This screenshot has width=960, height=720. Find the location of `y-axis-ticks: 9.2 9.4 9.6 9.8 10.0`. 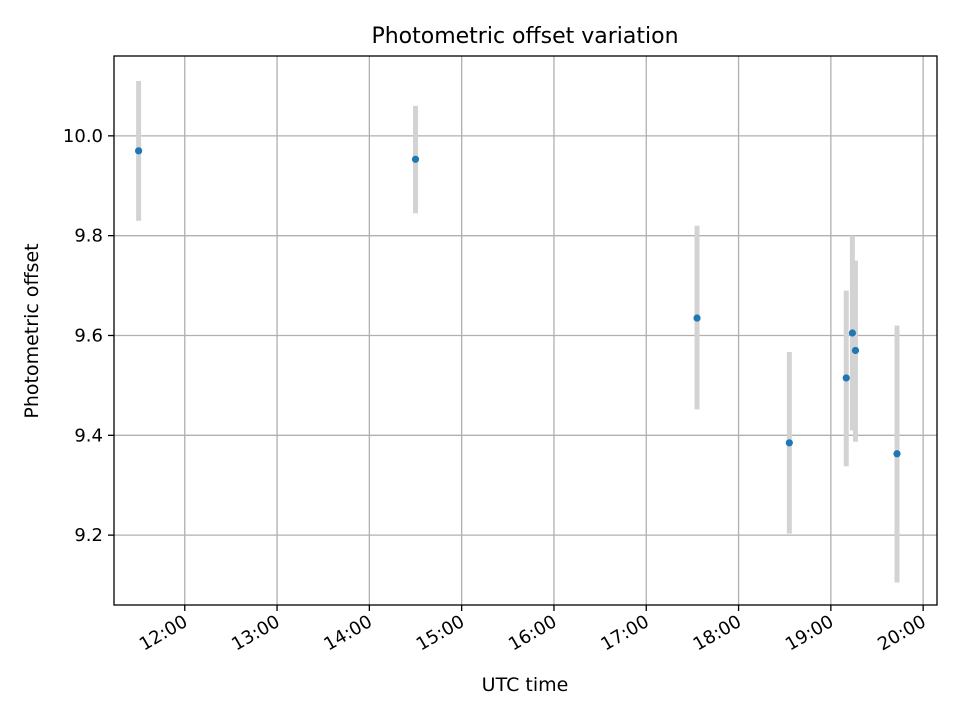

y-axis-ticks: 9.2 9.4 9.6 9.8 10.0 is located at coordinates (88, 336).